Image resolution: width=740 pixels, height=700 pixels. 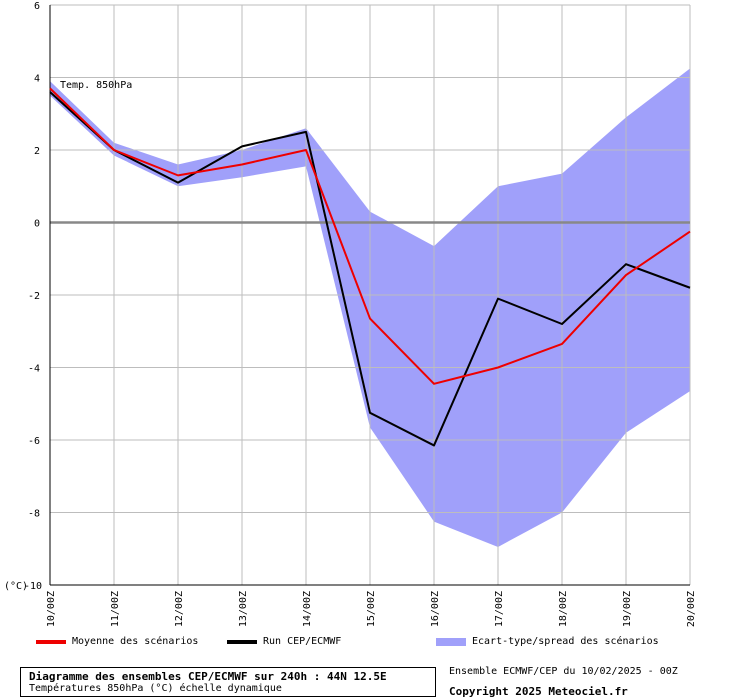 What do you see at coordinates (96, 85) in the screenshot?
I see `in-plot-label: Temp. 850hPa` at bounding box center [96, 85].